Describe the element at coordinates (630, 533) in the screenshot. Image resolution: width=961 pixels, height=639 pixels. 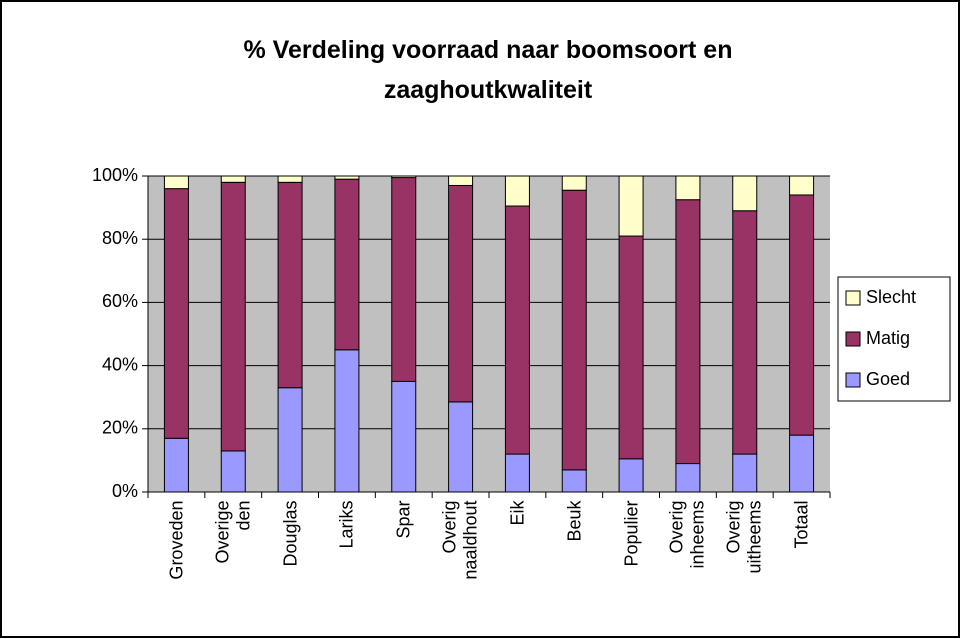
I see `x-tick-label: Populier` at that location.